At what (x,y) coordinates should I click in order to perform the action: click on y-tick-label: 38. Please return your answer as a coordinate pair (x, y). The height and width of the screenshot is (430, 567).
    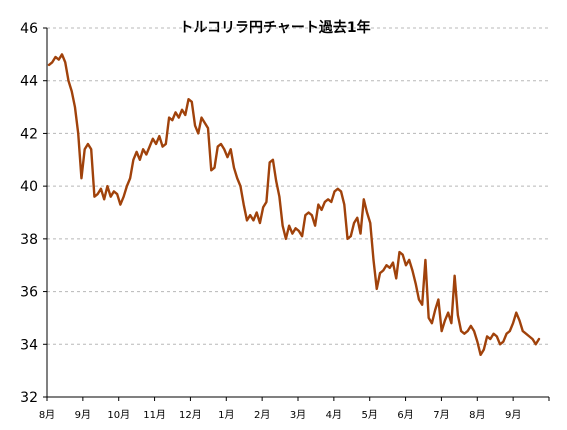
    Looking at the image, I should click on (29, 240).